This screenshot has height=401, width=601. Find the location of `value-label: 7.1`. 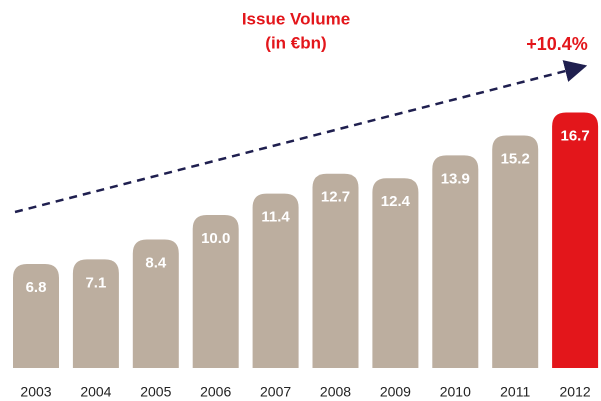

value-label: 7.1 is located at coordinates (95, 282).